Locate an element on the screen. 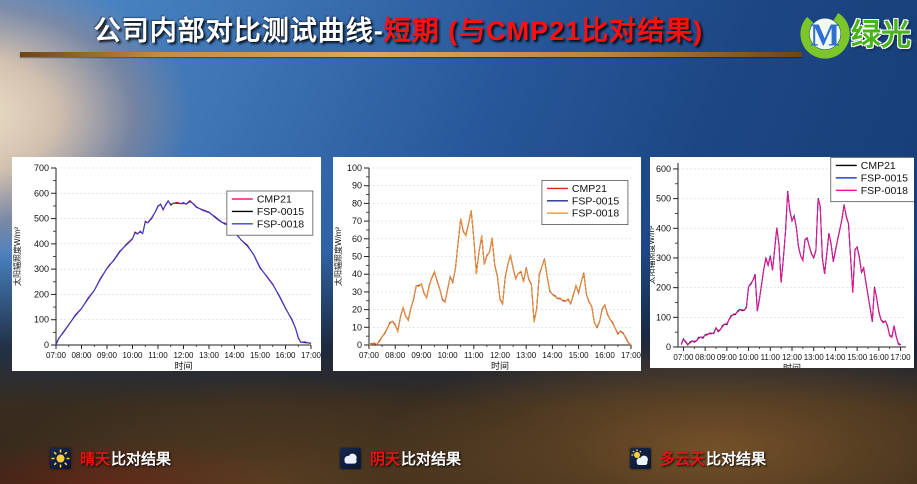 The width and height of the screenshot is (917, 484). svg-text: 10 is located at coordinates (357, 327).